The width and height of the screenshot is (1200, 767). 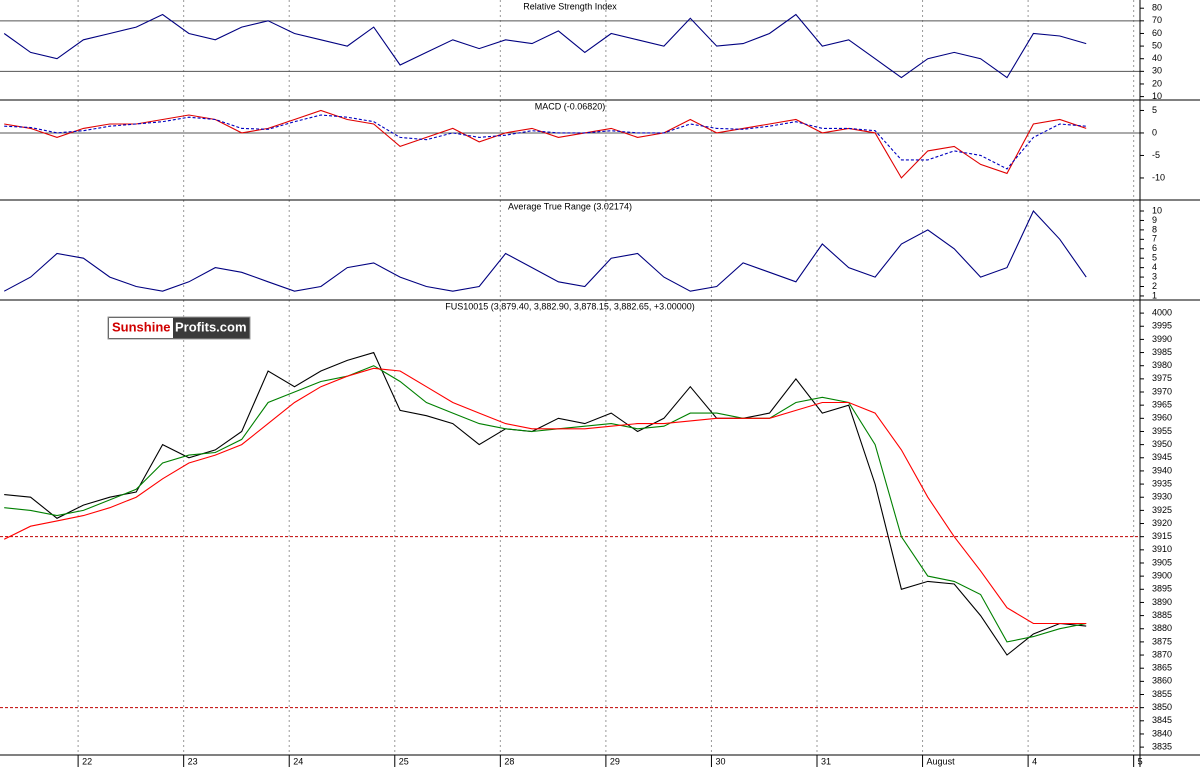 What do you see at coordinates (1156, 155) in the screenshot?
I see `y-tick-label: -5` at bounding box center [1156, 155].